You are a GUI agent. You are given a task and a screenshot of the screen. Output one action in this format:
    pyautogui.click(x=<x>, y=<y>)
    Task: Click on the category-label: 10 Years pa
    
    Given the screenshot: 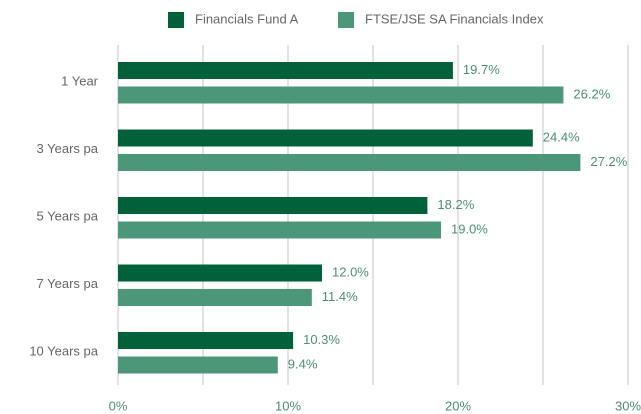 What is the action you would take?
    pyautogui.click(x=63, y=350)
    